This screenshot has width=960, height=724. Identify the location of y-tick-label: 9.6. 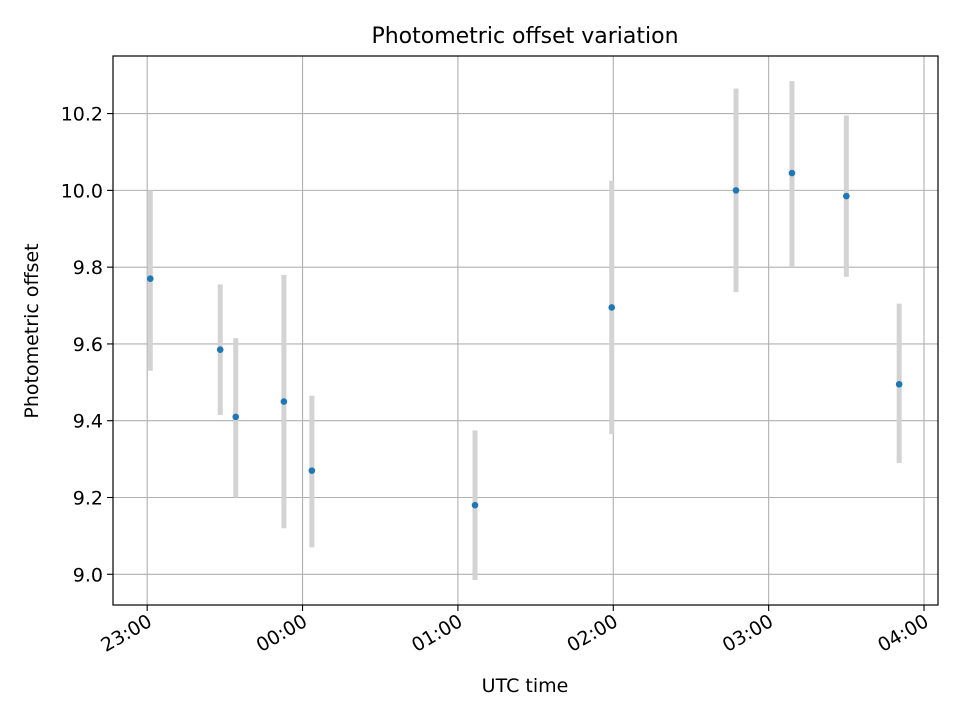
(88, 345).